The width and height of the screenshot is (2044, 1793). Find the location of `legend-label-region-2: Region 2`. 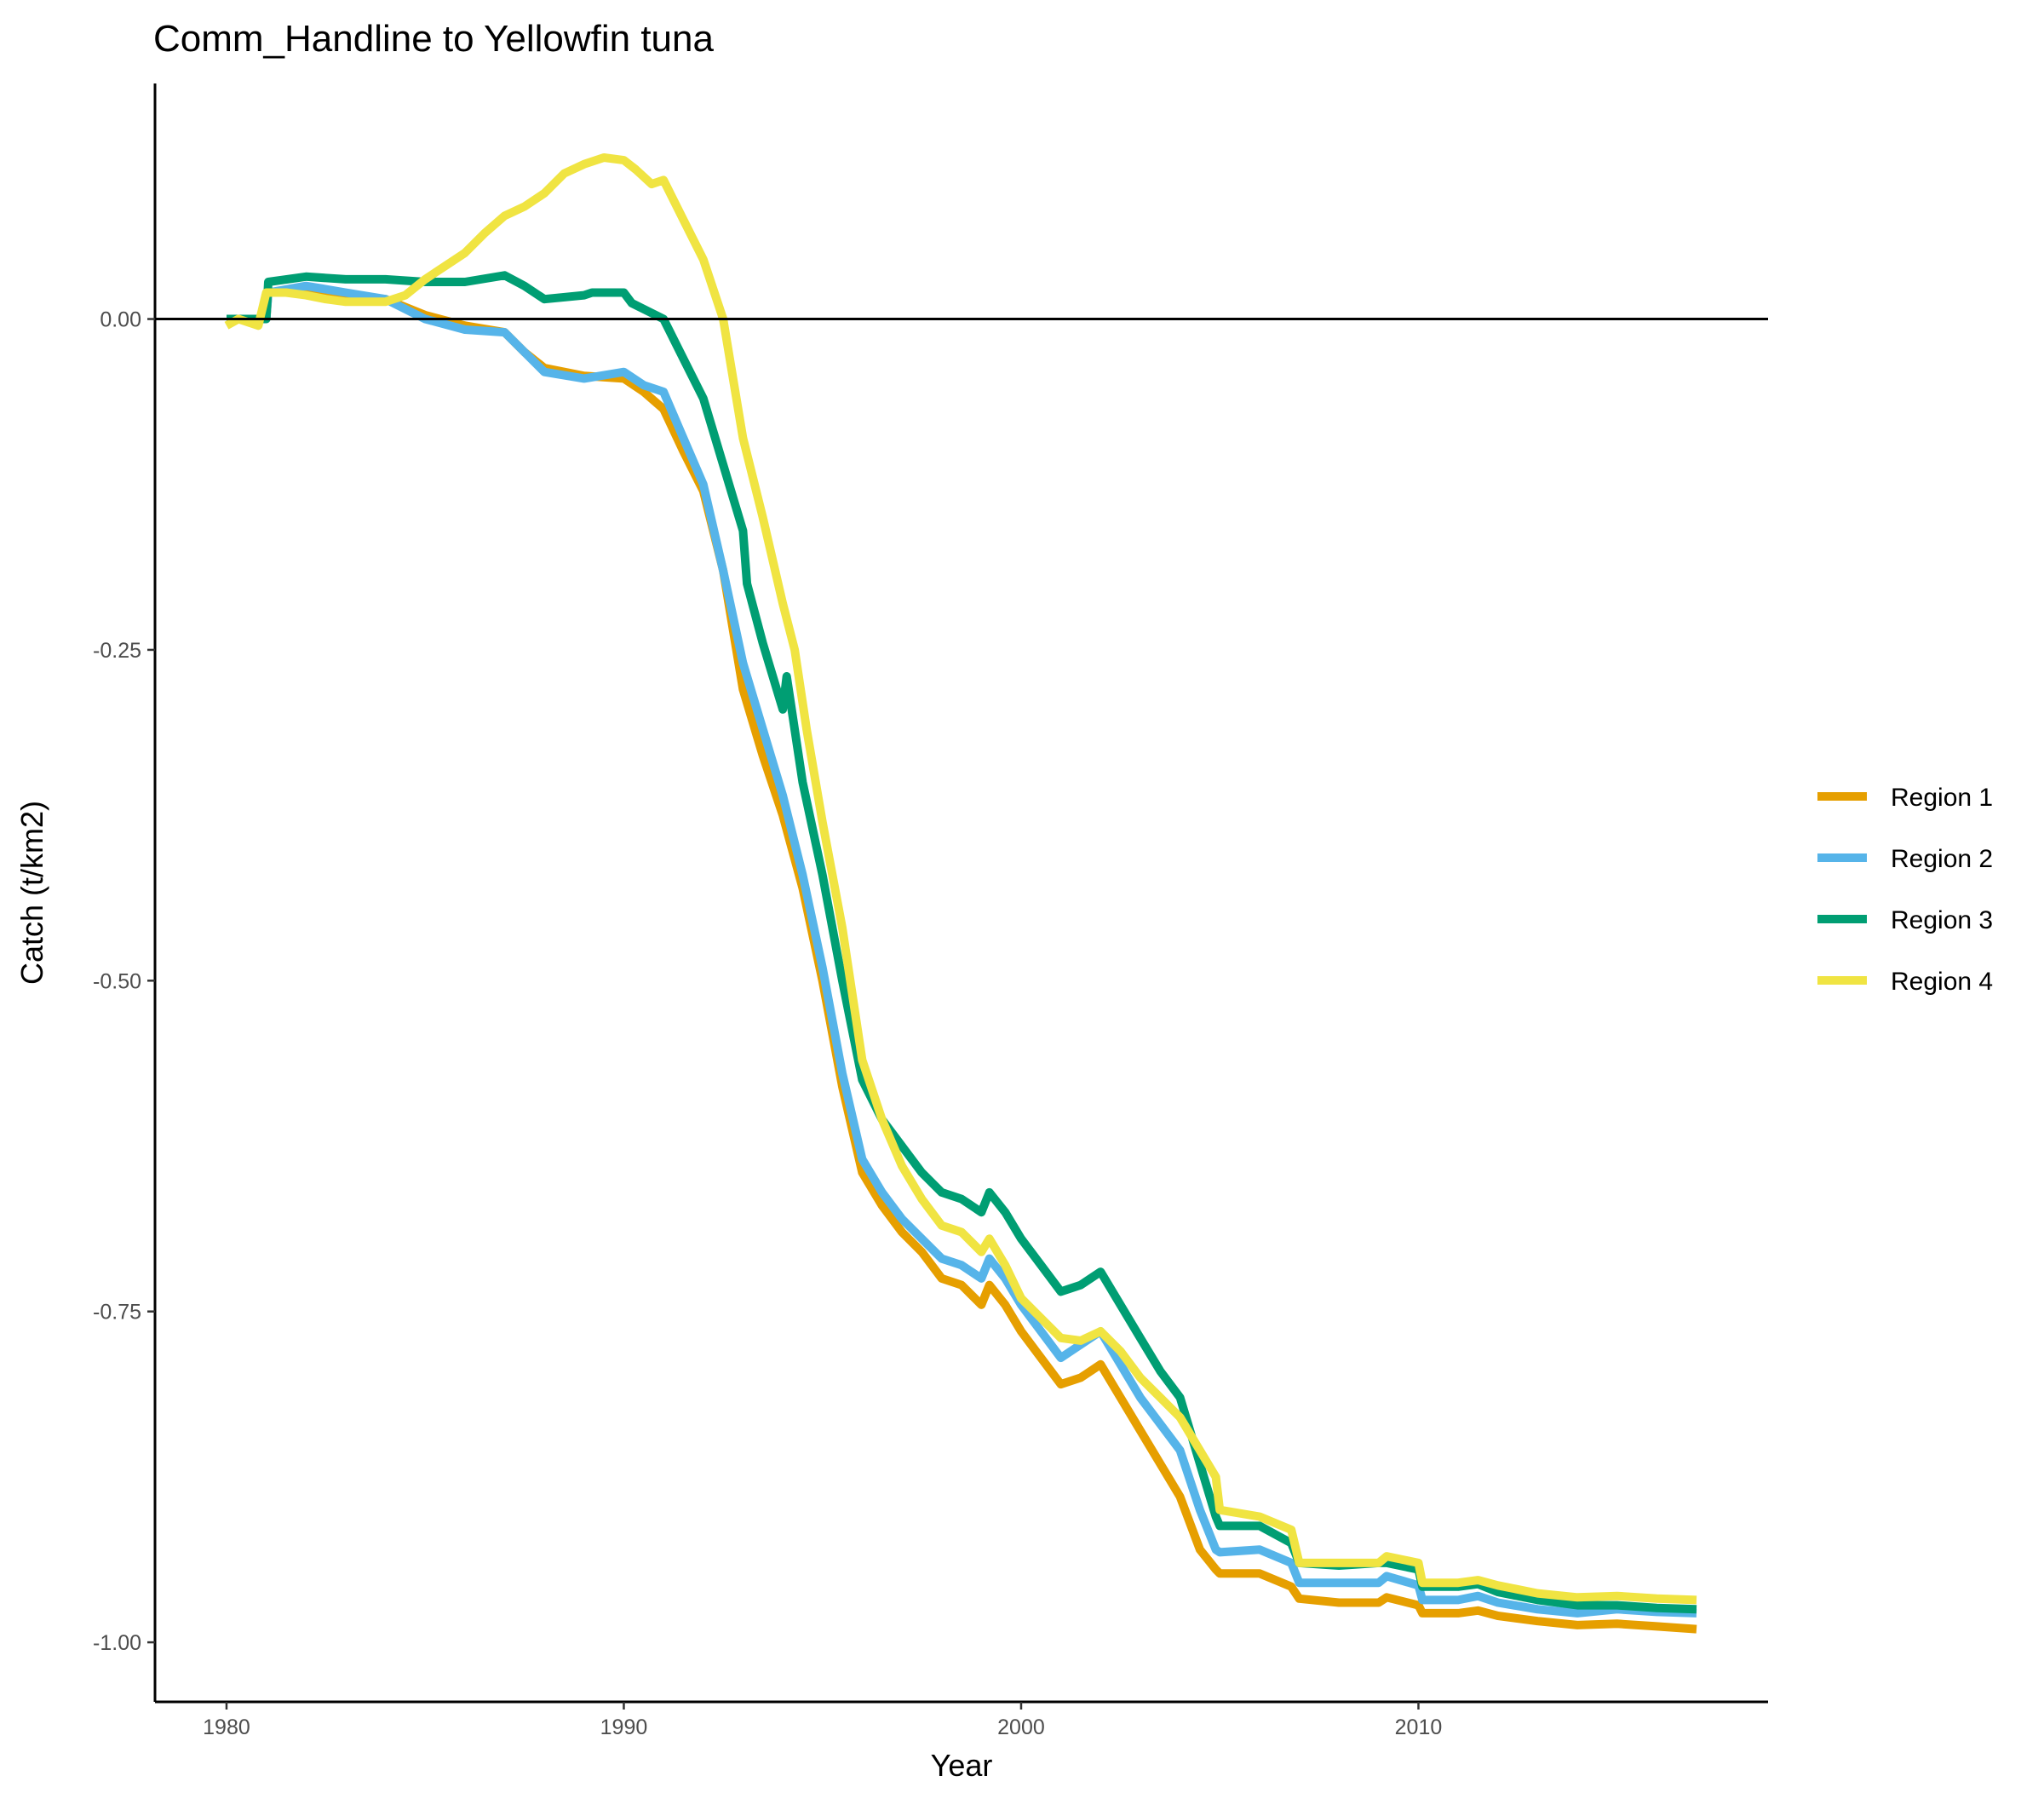

legend-label-region-2: Region 2 is located at coordinates (1942, 859).